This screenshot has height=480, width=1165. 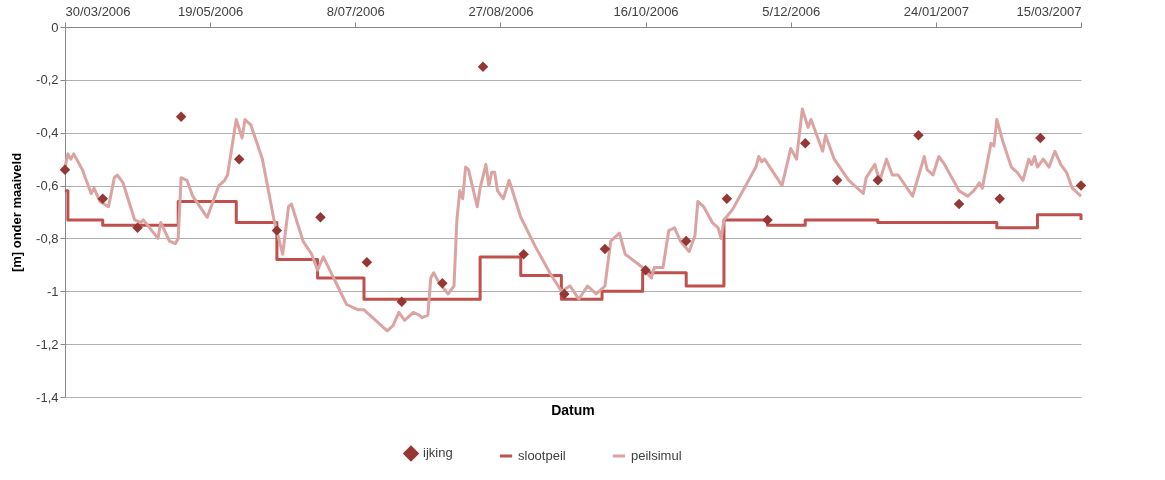 I want to click on y-axis-title: [m] onder maaiveld, so click(x=17, y=212).